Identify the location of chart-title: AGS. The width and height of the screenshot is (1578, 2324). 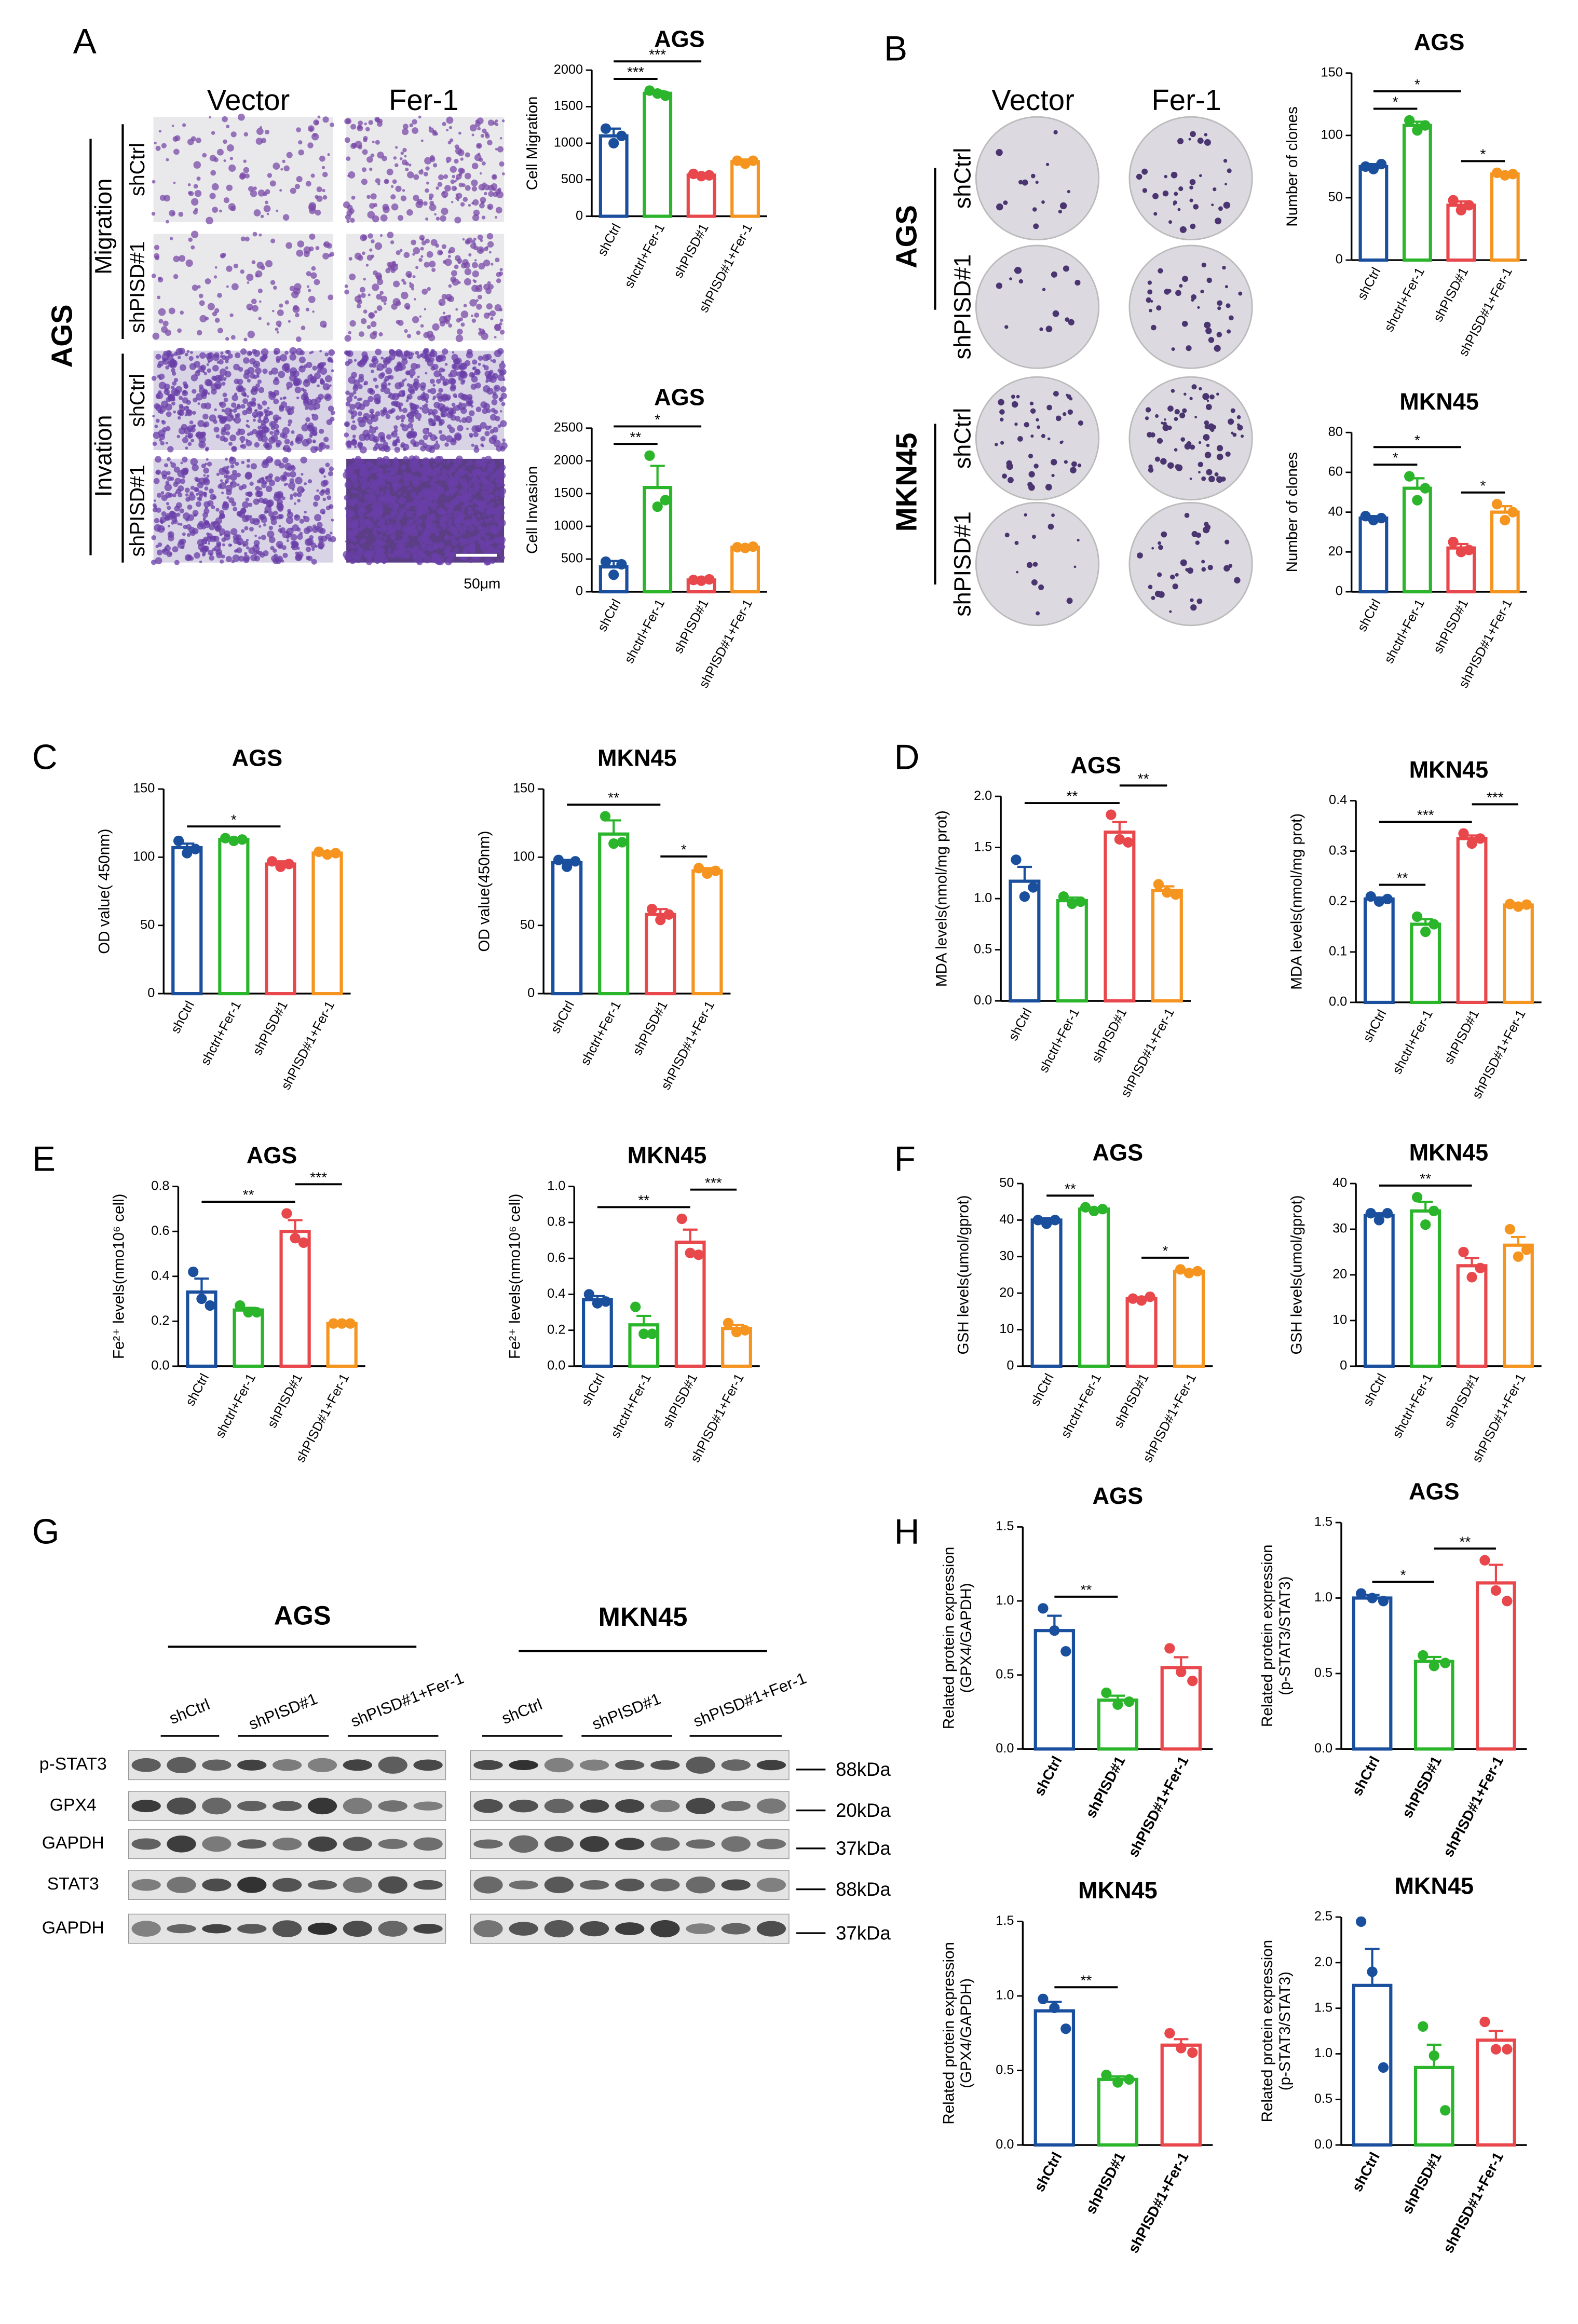
(1118, 1496).